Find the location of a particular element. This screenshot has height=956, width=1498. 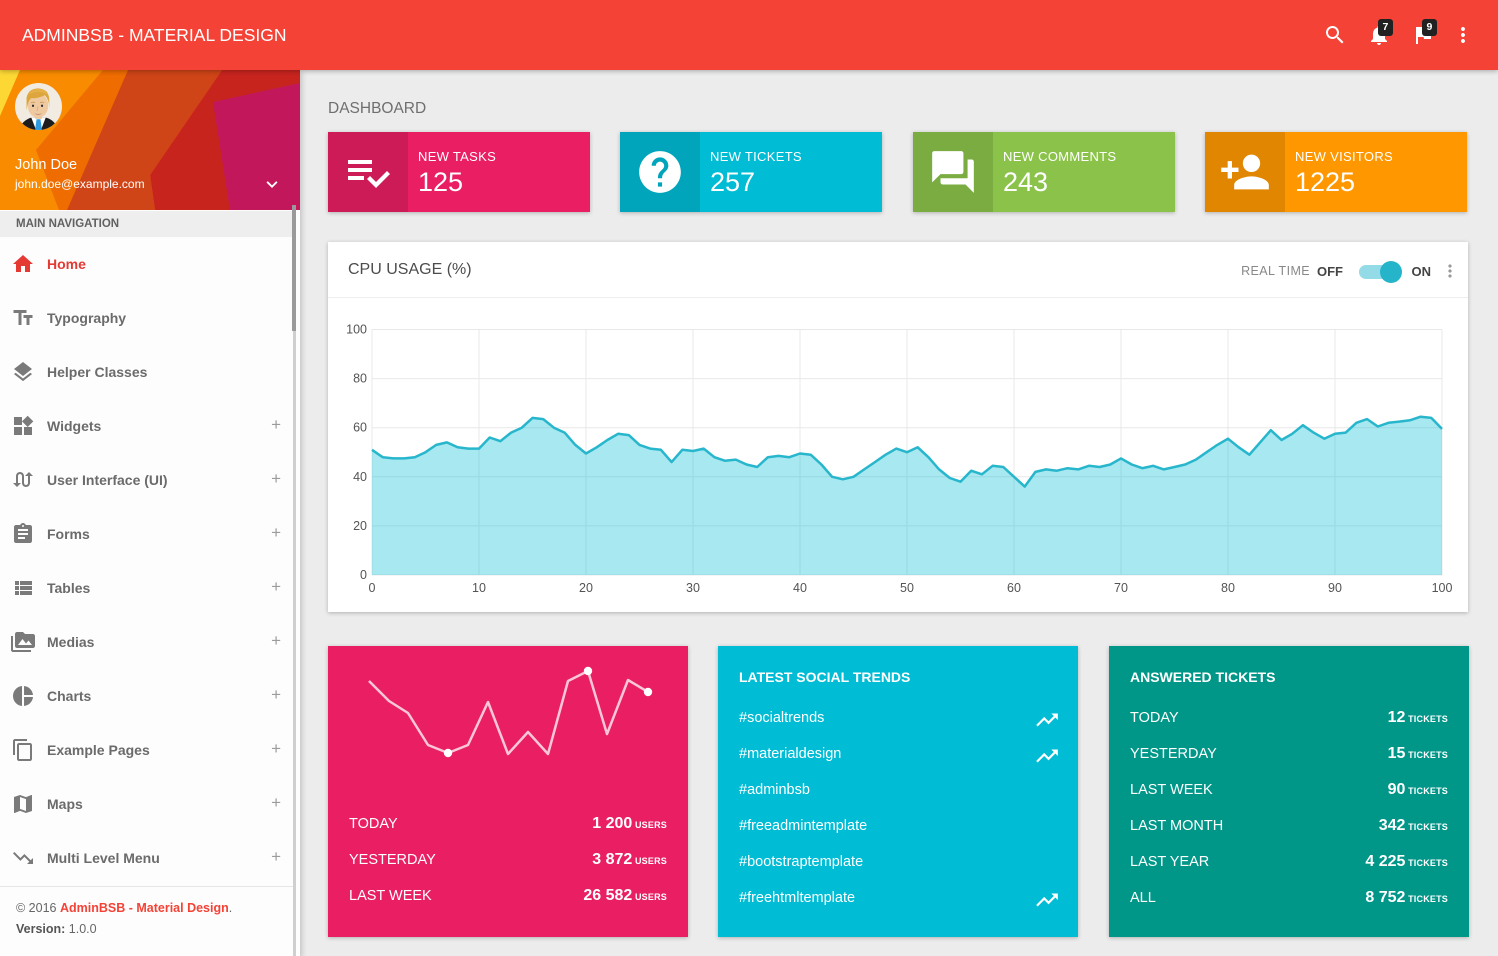

svg-text: 30 is located at coordinates (693, 588).